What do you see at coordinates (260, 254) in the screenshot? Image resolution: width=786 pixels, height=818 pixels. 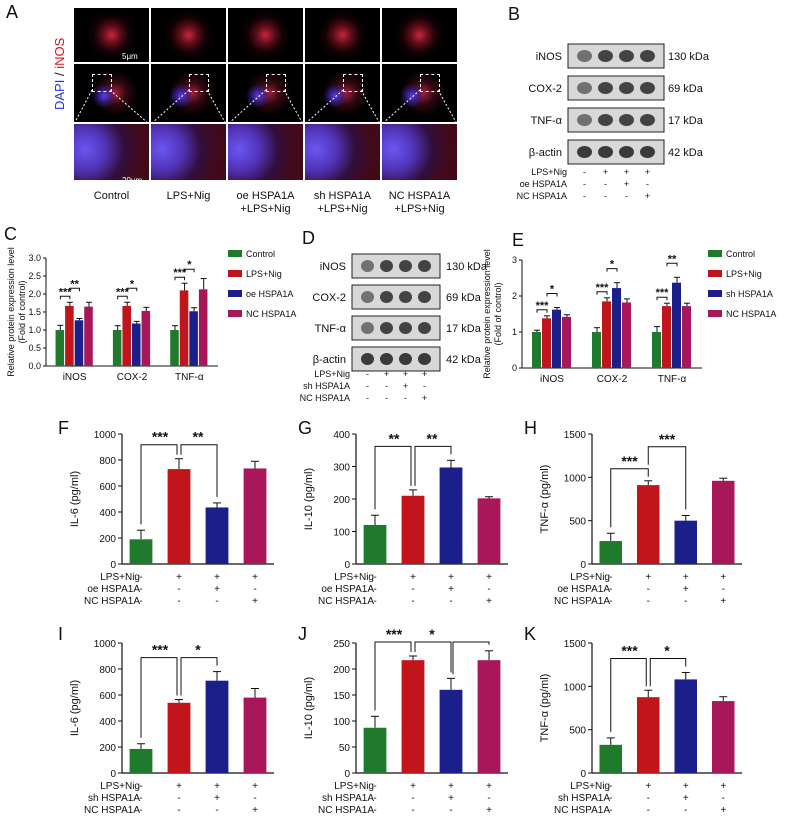 I see `legend-label: Control` at bounding box center [260, 254].